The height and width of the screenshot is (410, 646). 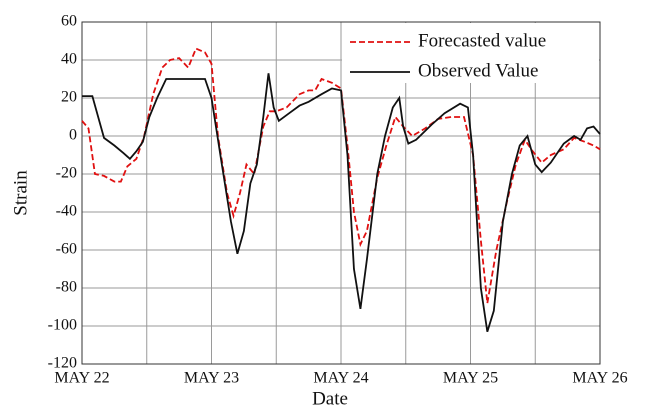 I want to click on y-tick-label: -40, so click(x=66, y=211).